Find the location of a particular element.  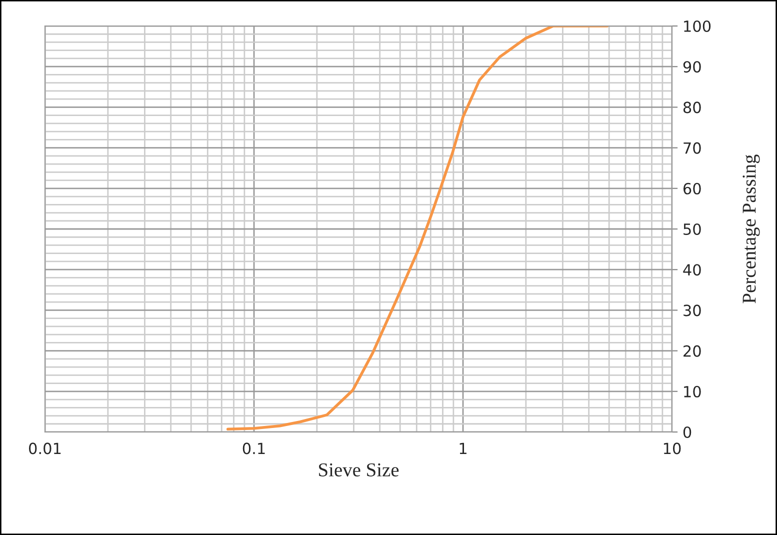

y-tick-label: 70 is located at coordinates (692, 148).